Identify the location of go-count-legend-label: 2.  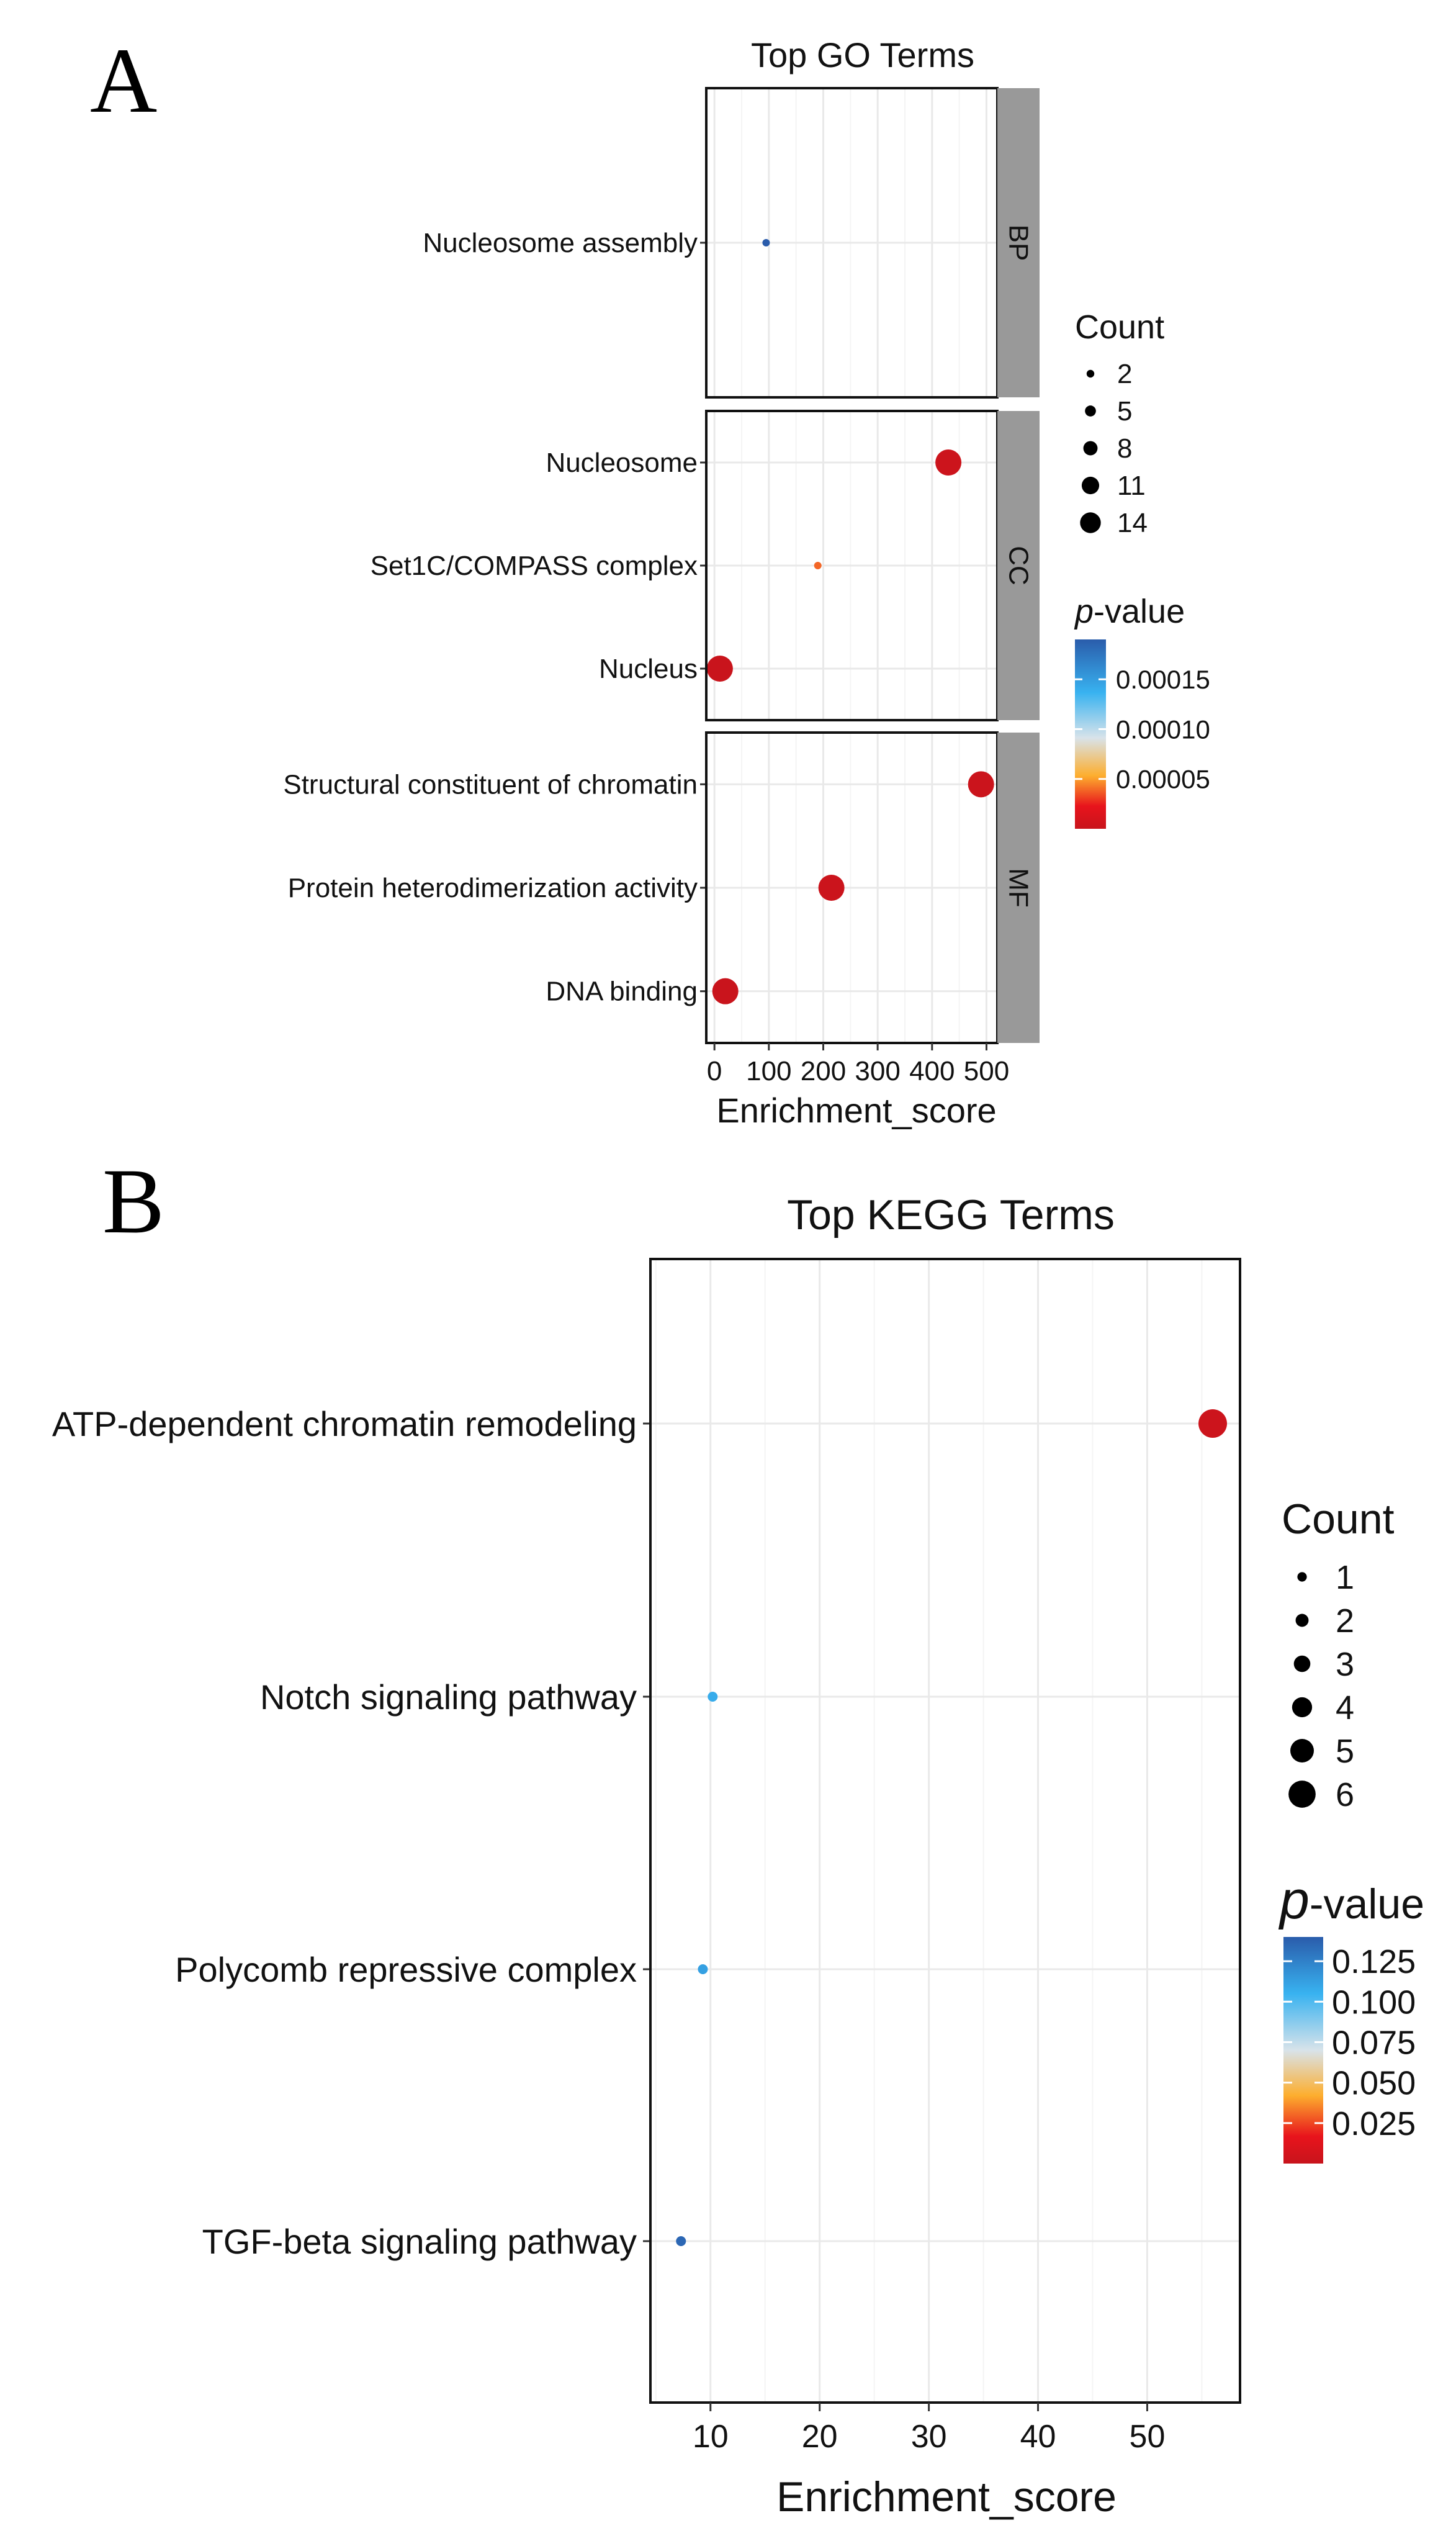
(1124, 374).